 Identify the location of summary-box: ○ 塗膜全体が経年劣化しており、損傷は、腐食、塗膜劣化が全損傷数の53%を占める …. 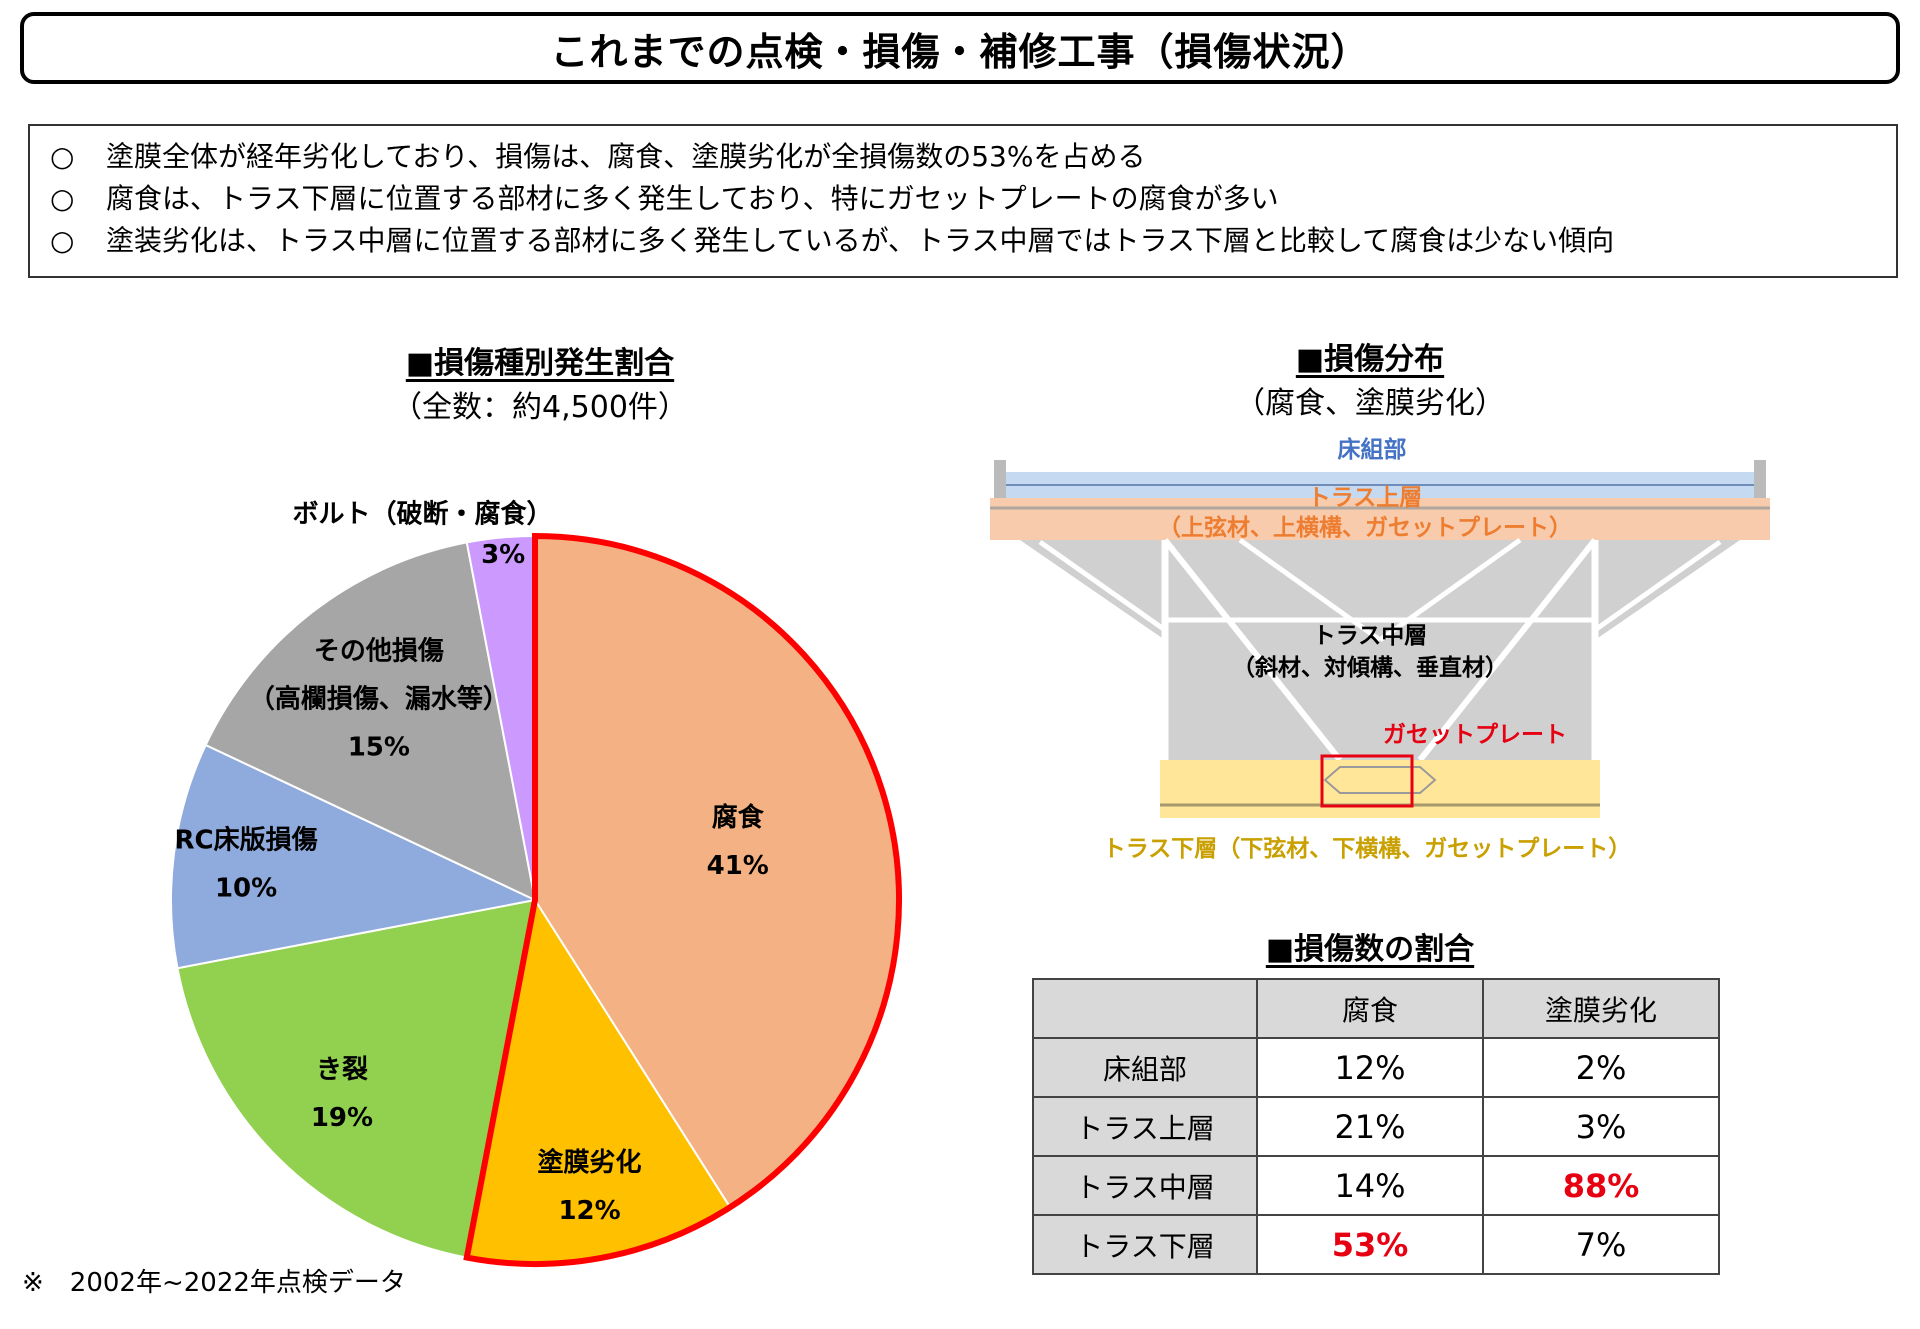
(963, 201).